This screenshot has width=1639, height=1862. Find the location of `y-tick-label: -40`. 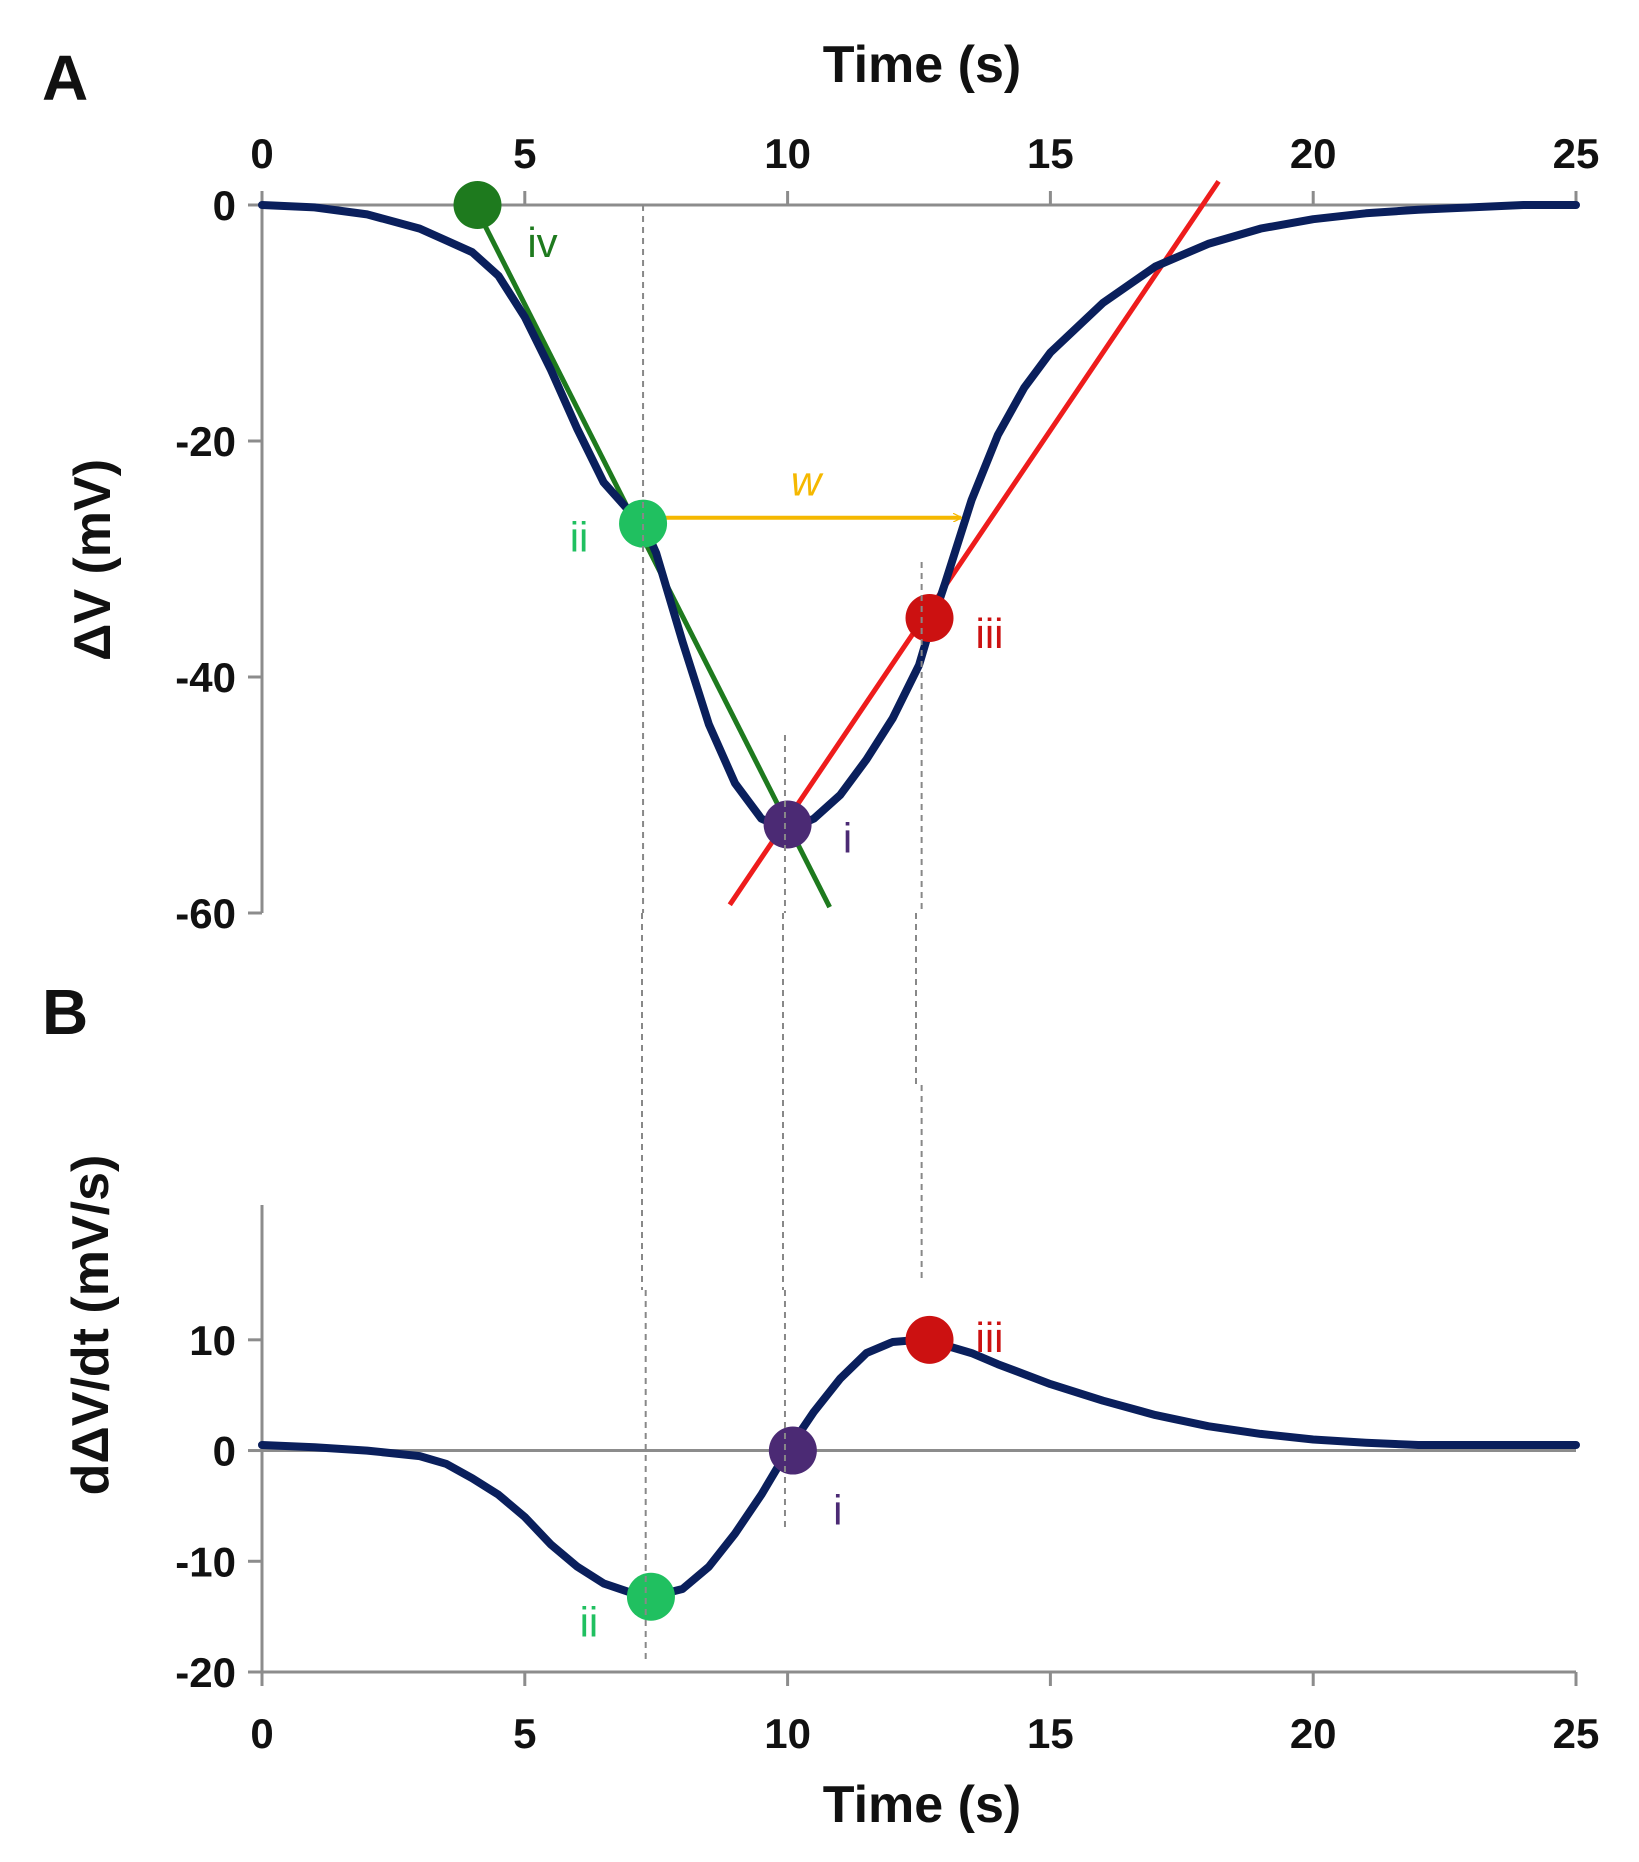

y-tick-label: -40 is located at coordinates (205, 677).